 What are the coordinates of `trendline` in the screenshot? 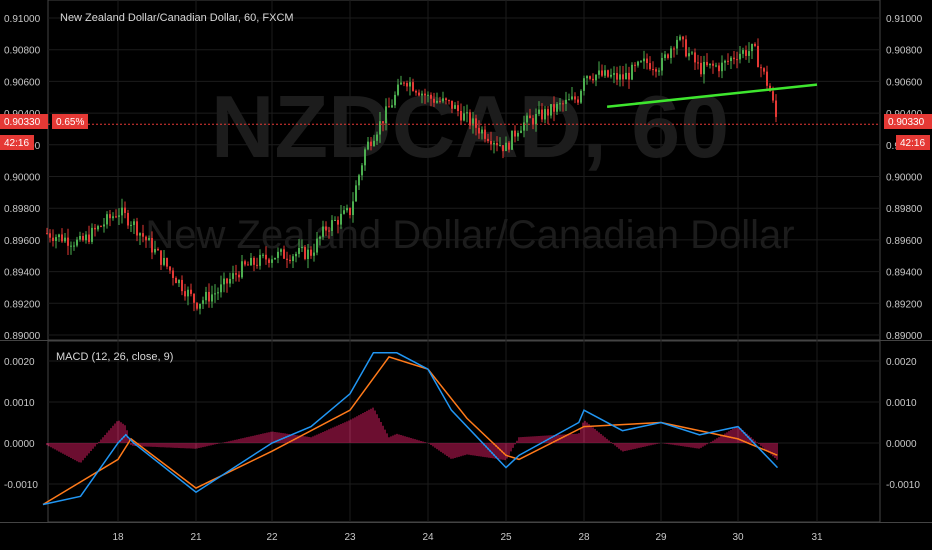 It's located at (712, 96).